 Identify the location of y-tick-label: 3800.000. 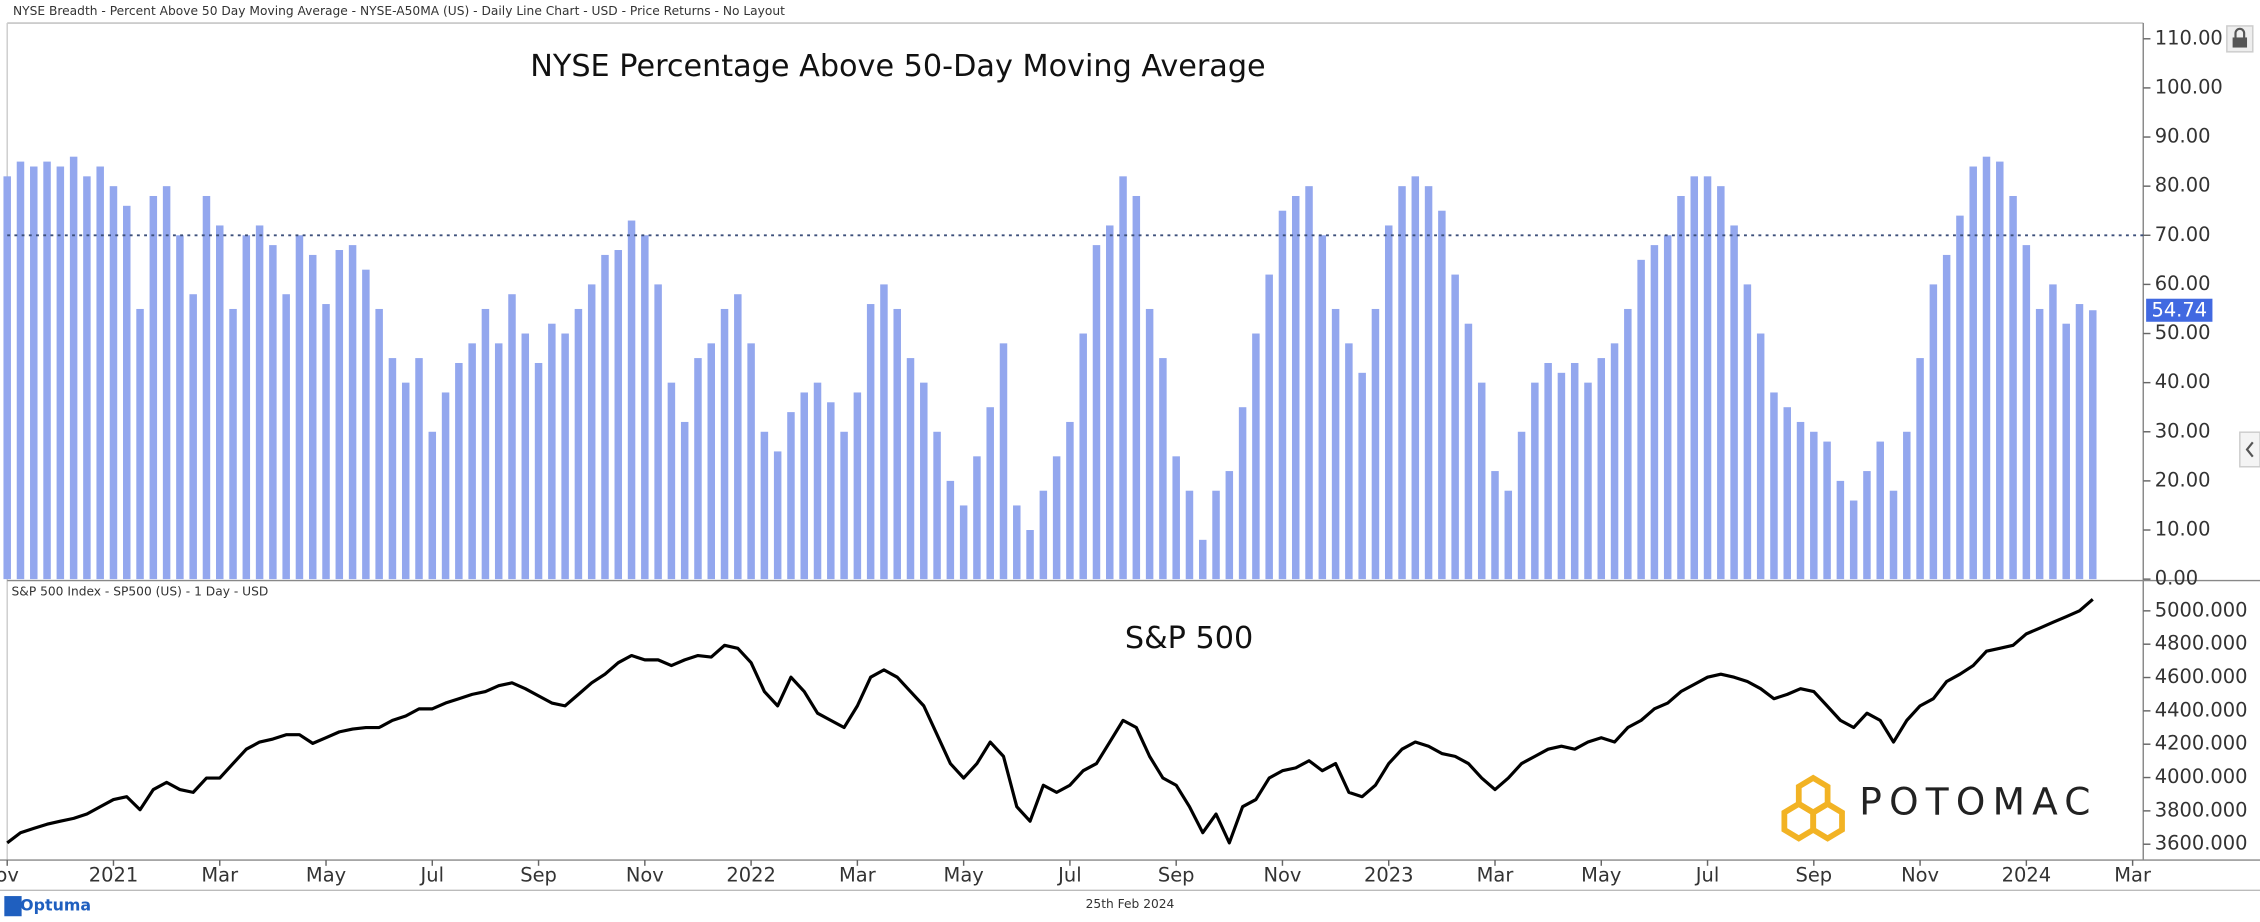
(2201, 809).